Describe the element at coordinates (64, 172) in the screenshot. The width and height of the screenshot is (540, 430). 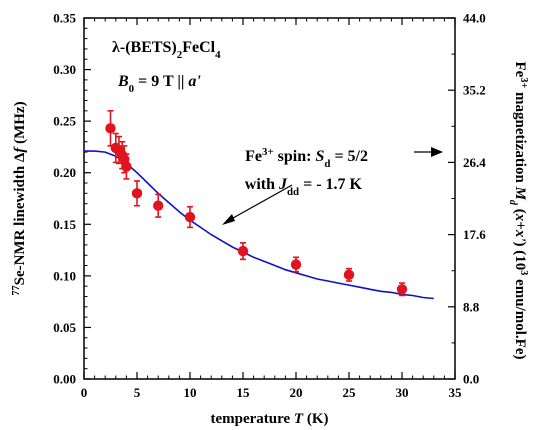
I see `y-left-tick-label: 0.20` at that location.